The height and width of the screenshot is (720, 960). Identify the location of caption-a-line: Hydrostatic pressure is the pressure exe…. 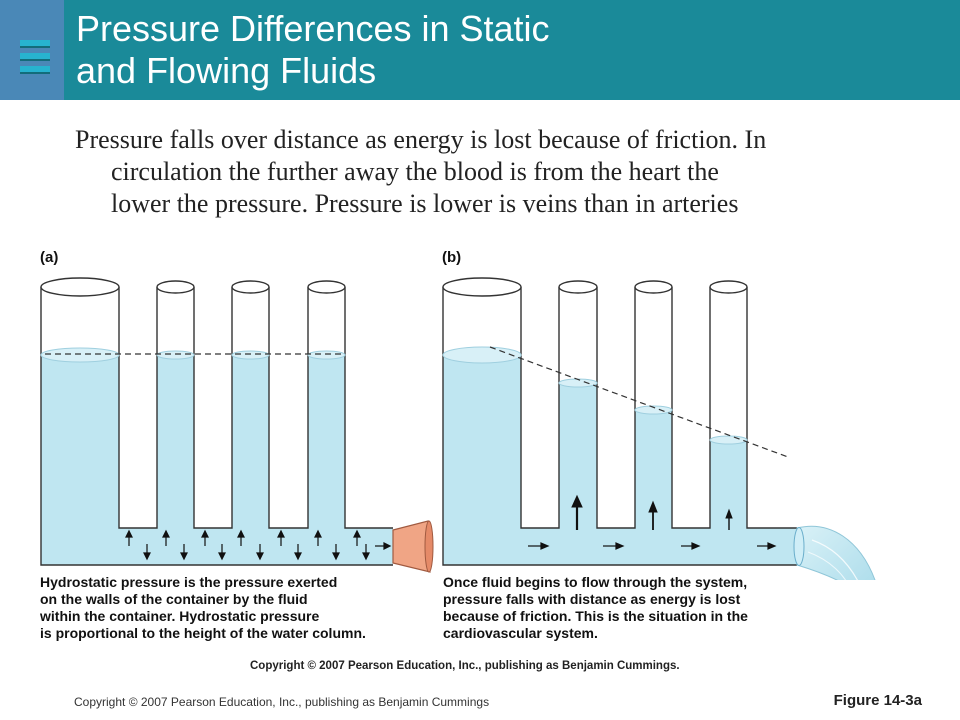
(189, 582).